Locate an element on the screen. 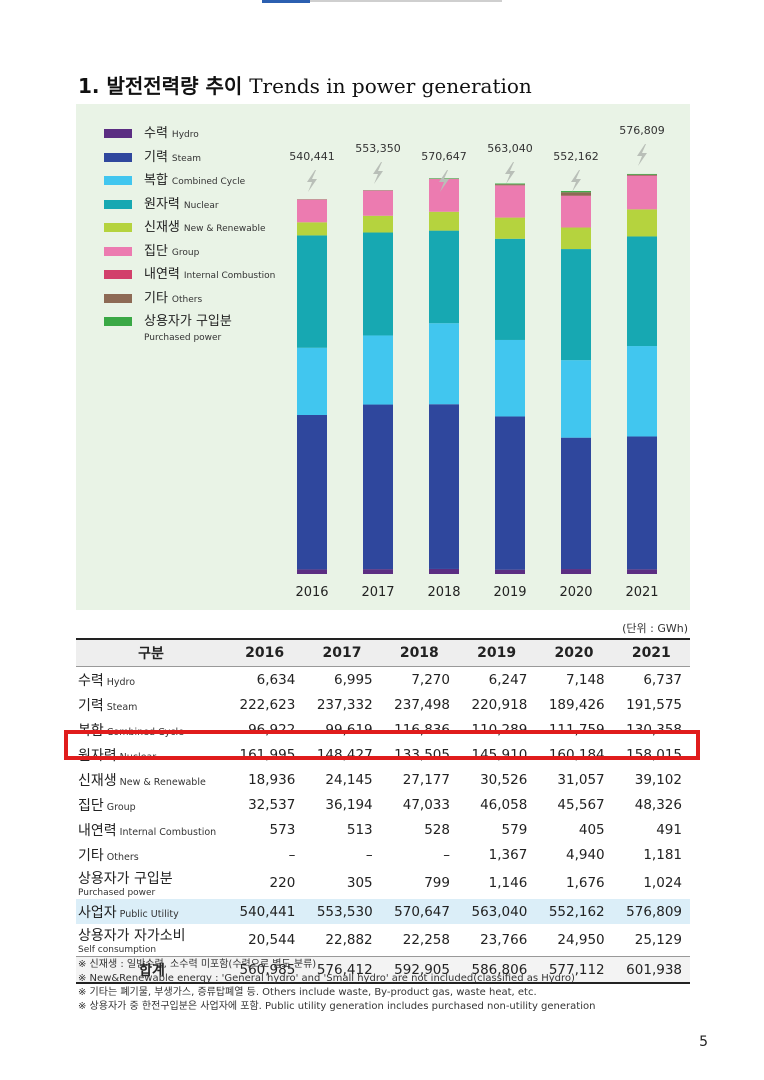 The width and height of the screenshot is (764, 1080). cell-2019: 23,766 is located at coordinates (504, 940).